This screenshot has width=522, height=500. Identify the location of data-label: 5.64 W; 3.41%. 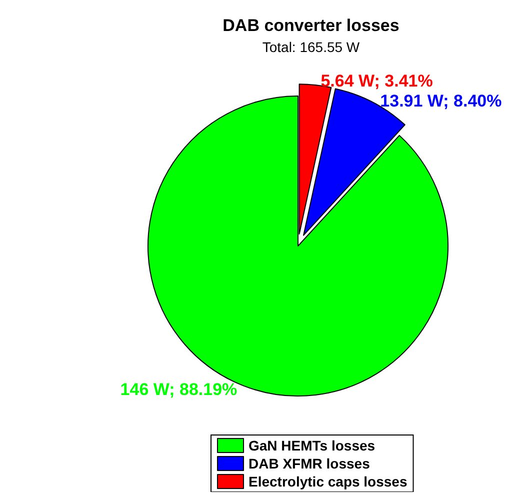
(376, 80).